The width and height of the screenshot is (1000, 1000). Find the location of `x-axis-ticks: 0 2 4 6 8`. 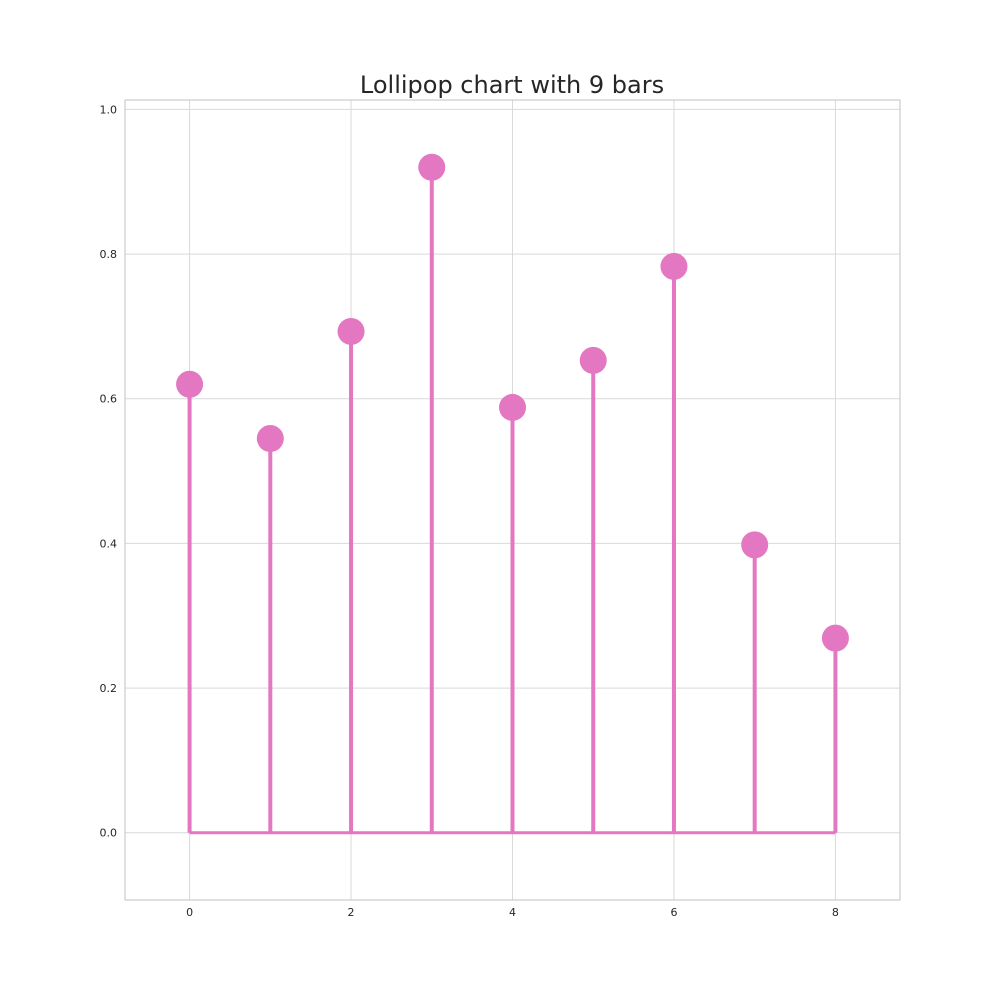

x-axis-ticks: 0 2 4 6 8 is located at coordinates (512, 912).